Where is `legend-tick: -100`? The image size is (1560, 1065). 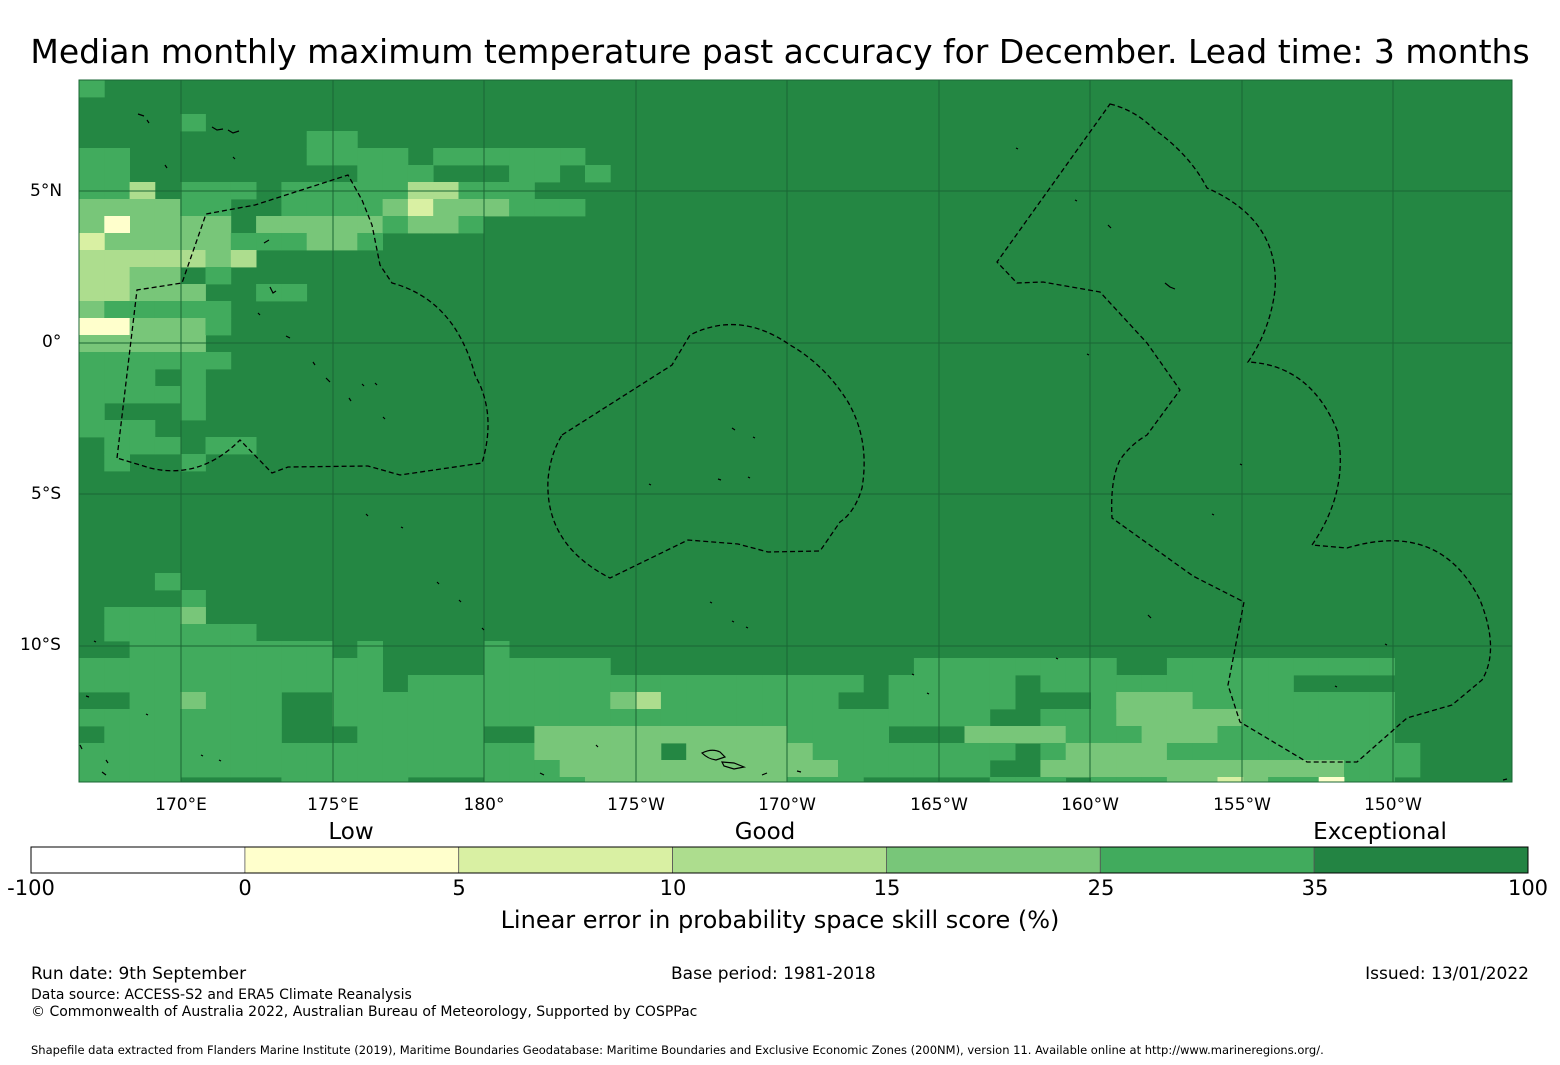 legend-tick: -100 is located at coordinates (31, 888).